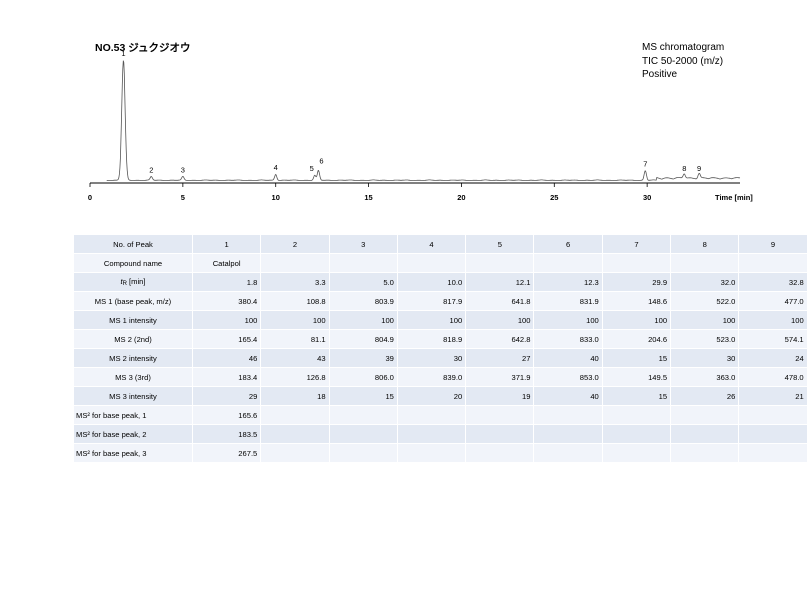 The height and width of the screenshot is (608, 810). Describe the element at coordinates (461, 197) in the screenshot. I see `x-tick-label: 20` at that location.